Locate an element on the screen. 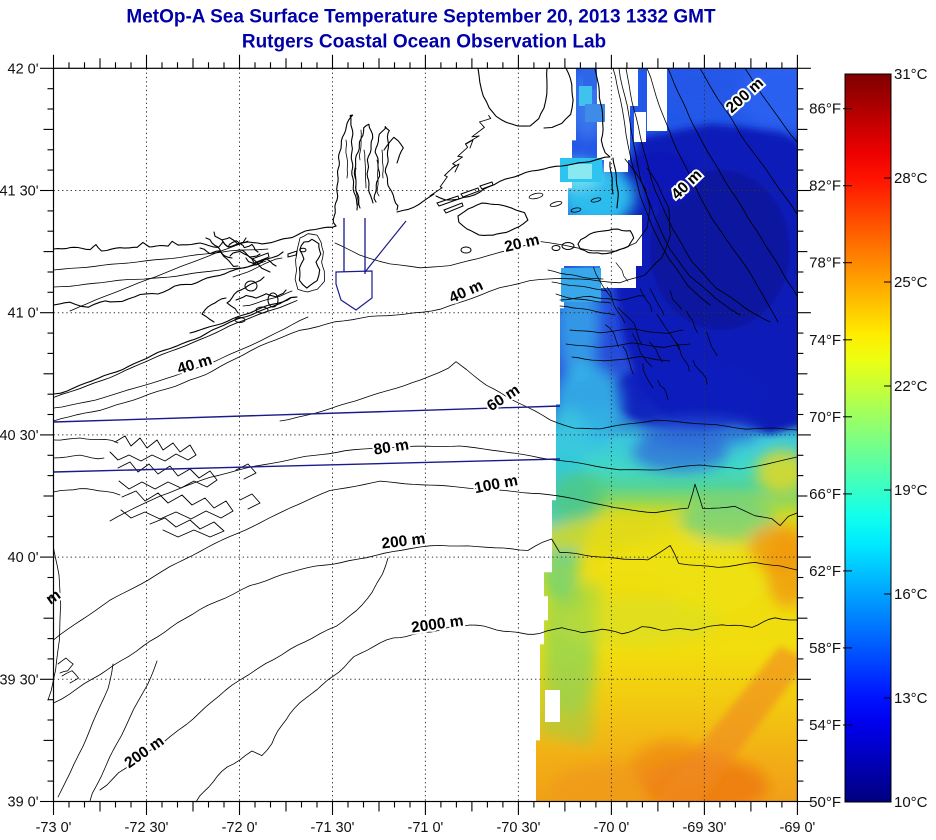  svg-text: 41 30' is located at coordinates (19, 192).